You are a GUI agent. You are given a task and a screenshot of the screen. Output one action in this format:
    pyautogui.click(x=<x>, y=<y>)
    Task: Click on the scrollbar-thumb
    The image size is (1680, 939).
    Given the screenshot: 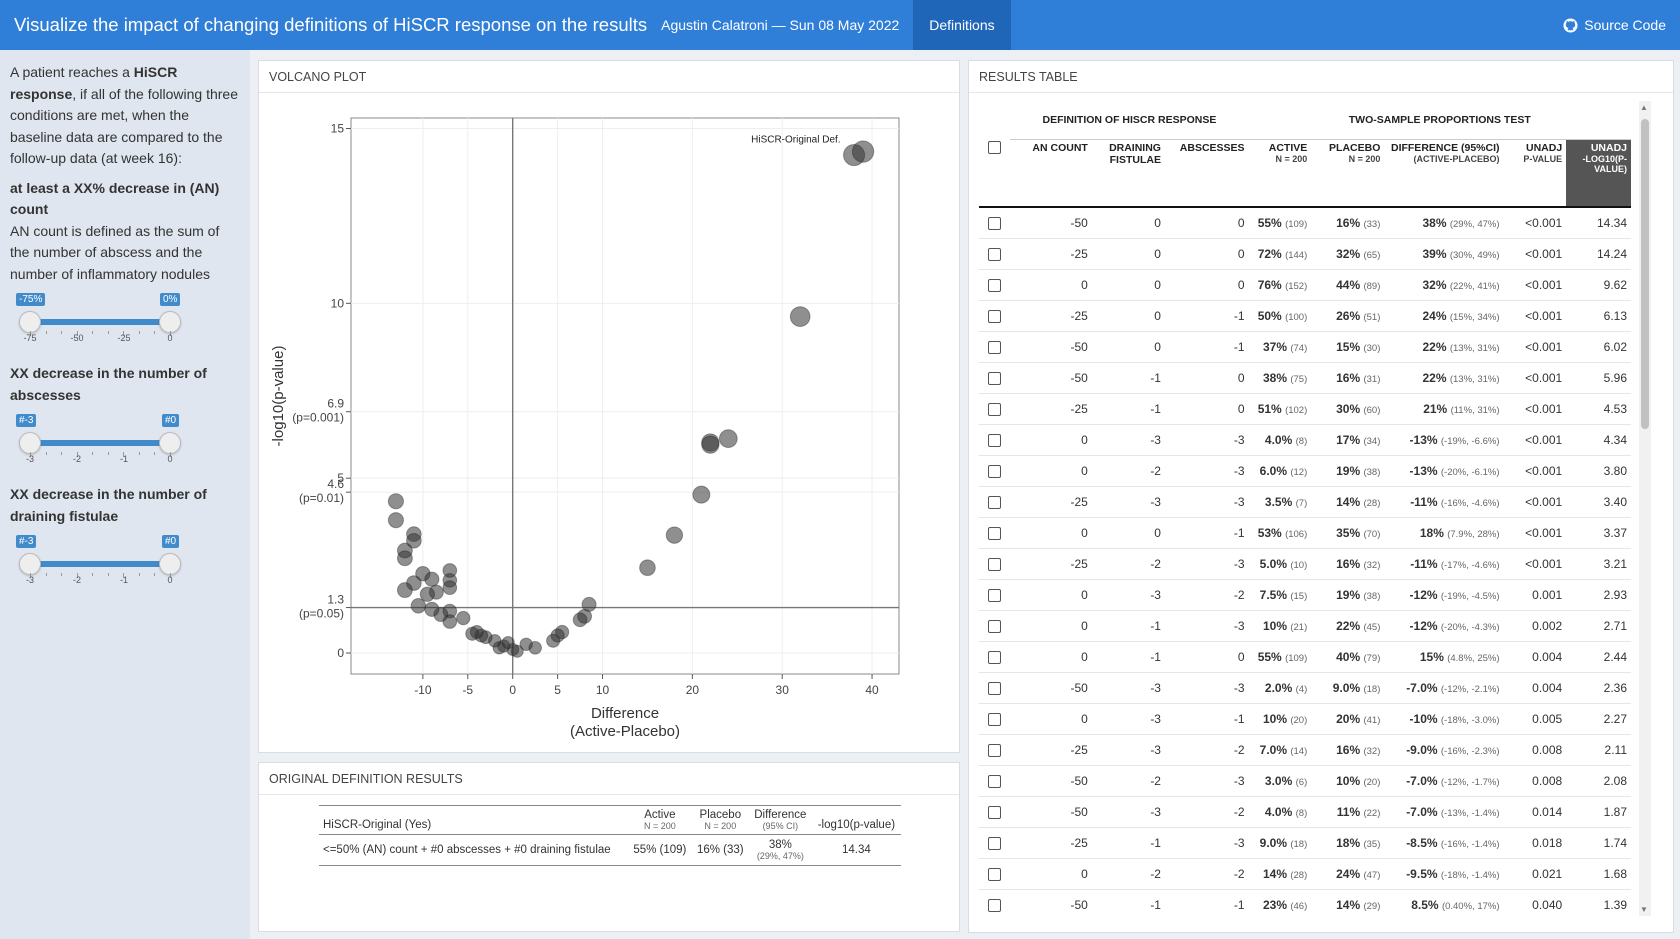 What is the action you would take?
    pyautogui.click(x=1645, y=274)
    